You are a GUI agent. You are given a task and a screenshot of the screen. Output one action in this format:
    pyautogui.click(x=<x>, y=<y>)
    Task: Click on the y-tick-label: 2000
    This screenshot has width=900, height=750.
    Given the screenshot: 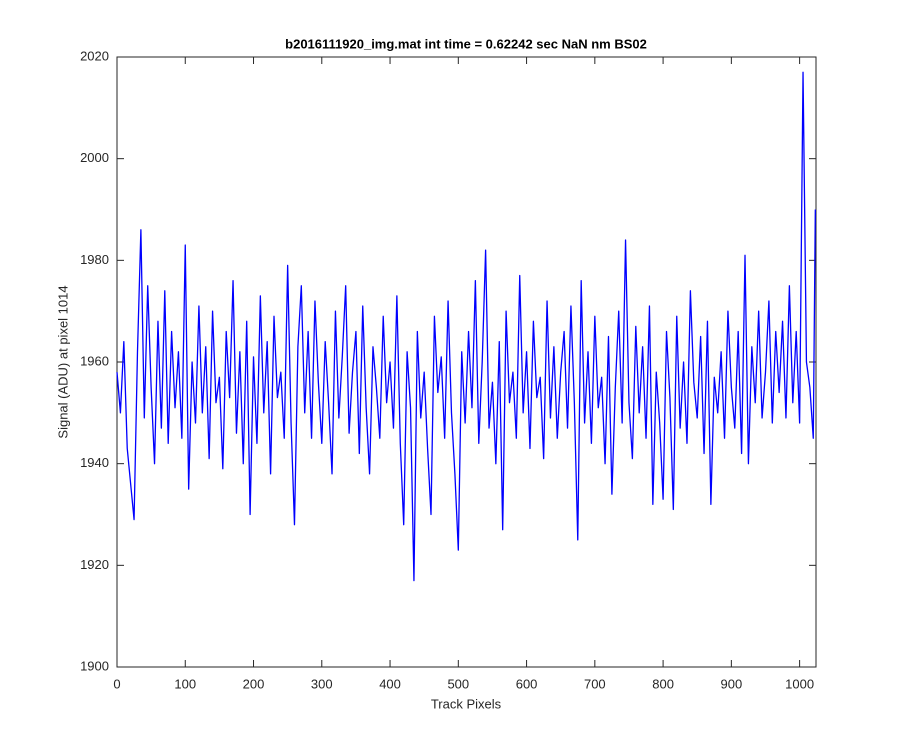 What is the action you would take?
    pyautogui.click(x=94, y=157)
    